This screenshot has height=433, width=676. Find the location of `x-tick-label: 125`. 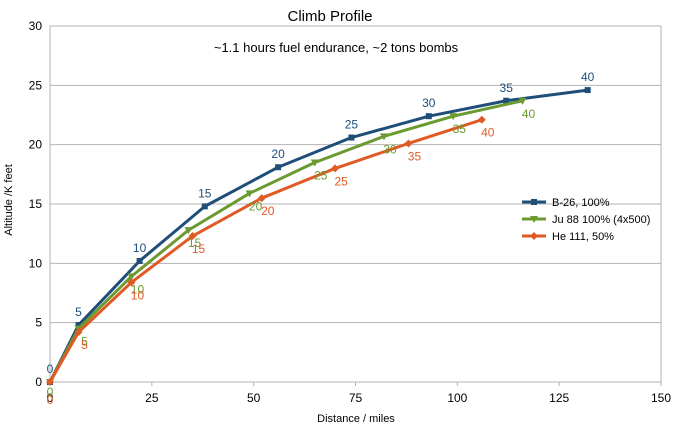

x-tick-label: 125 is located at coordinates (559, 398).